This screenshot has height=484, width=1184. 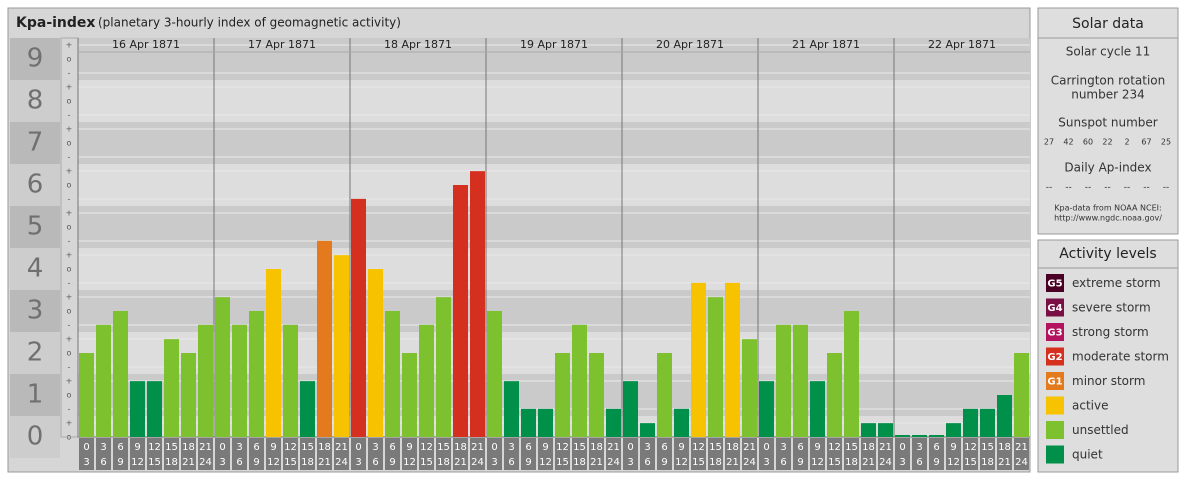 I want to click on sunspot-title: Sunspot number, so click(x=1107, y=123).